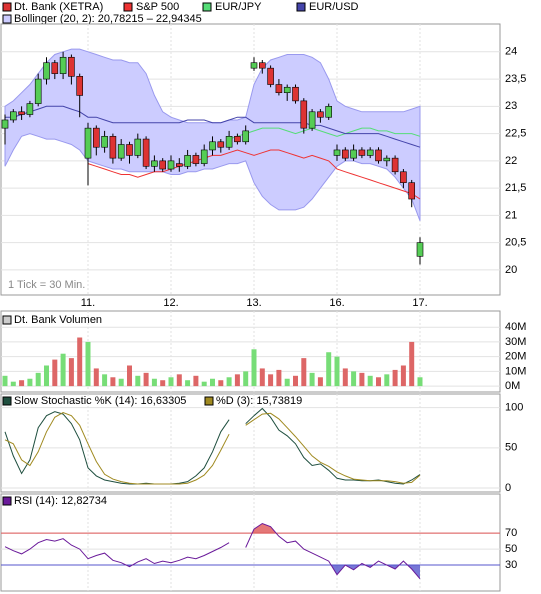  What do you see at coordinates (511, 106) in the screenshot?
I see `y-tick-label: 23` at bounding box center [511, 106].